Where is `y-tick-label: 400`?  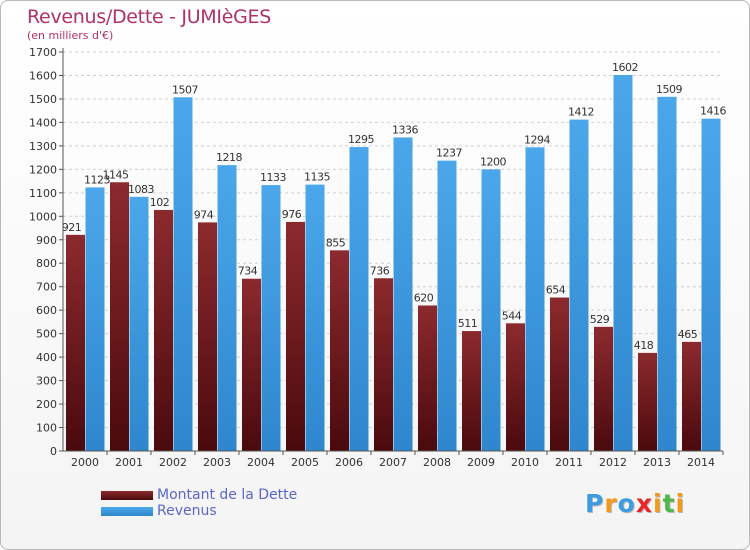
y-tick-label: 400 is located at coordinates (46, 357).